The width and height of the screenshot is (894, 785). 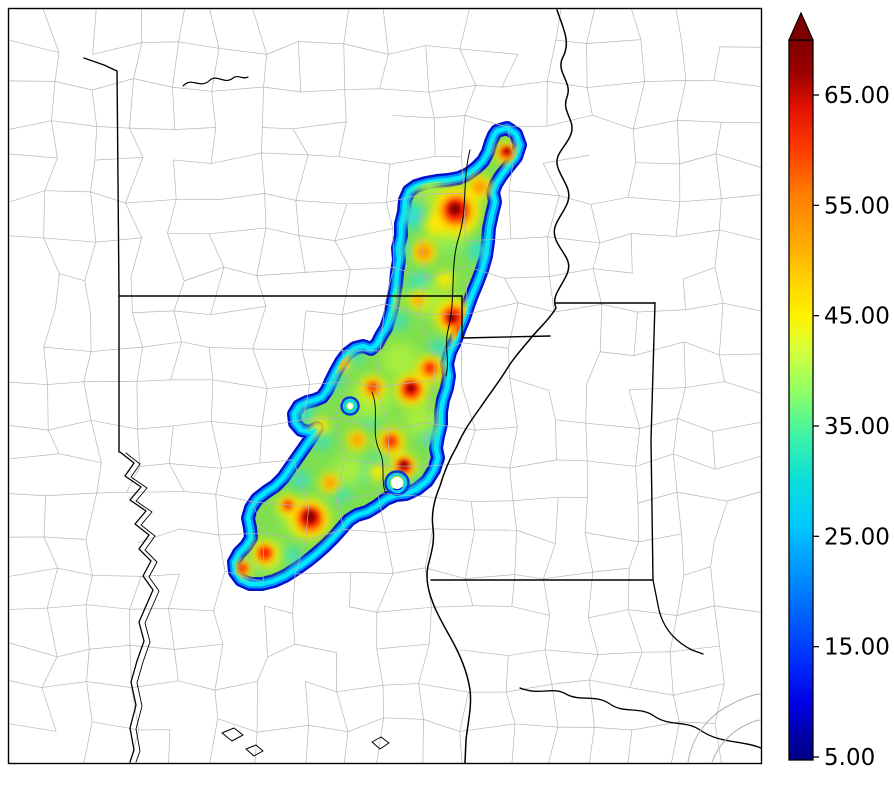 What do you see at coordinates (379, 443) in the screenshot?
I see `bayou-river` at bounding box center [379, 443].